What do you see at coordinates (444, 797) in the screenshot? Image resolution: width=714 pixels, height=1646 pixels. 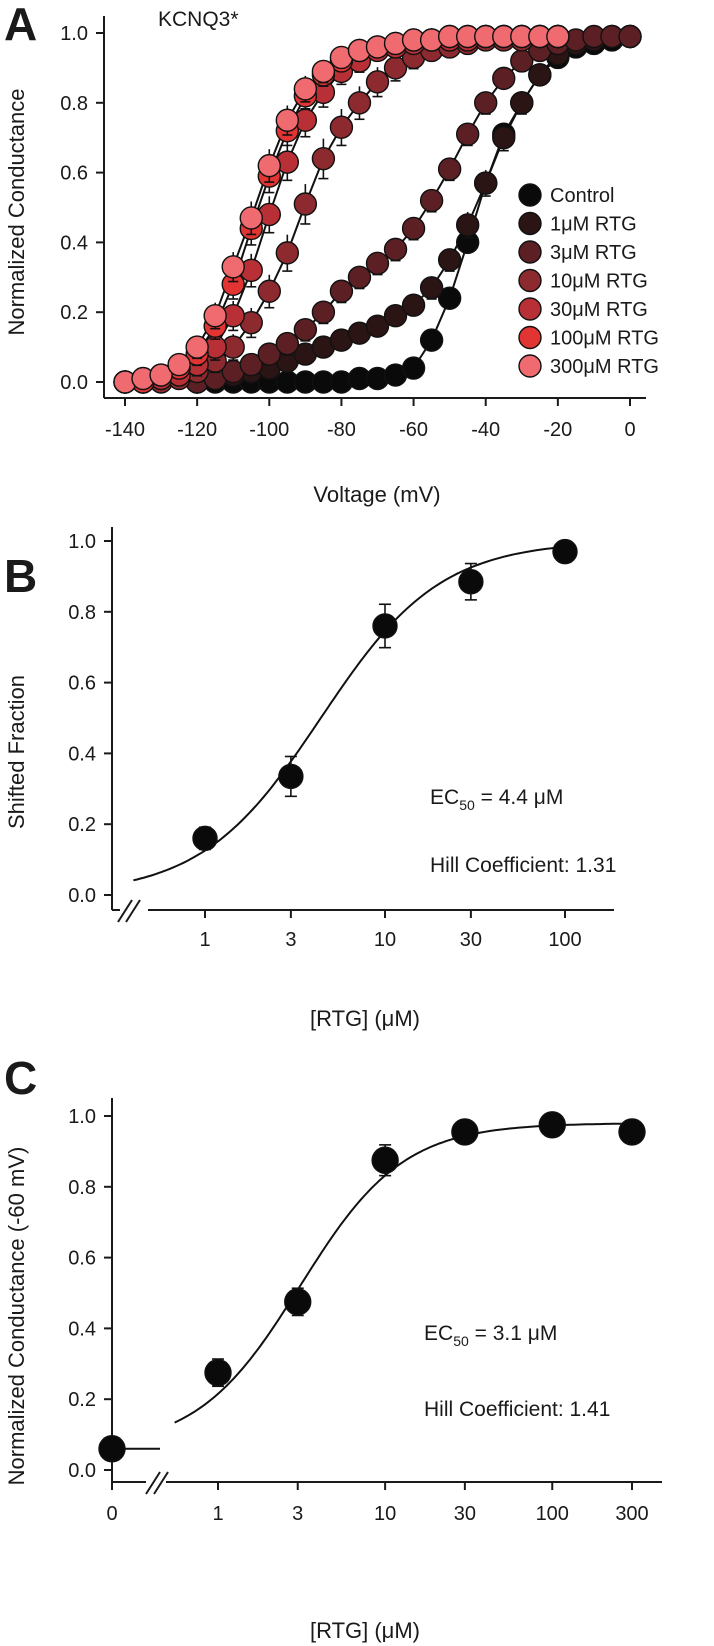 I see `chart-b-ec50-prefix: EC` at bounding box center [444, 797].